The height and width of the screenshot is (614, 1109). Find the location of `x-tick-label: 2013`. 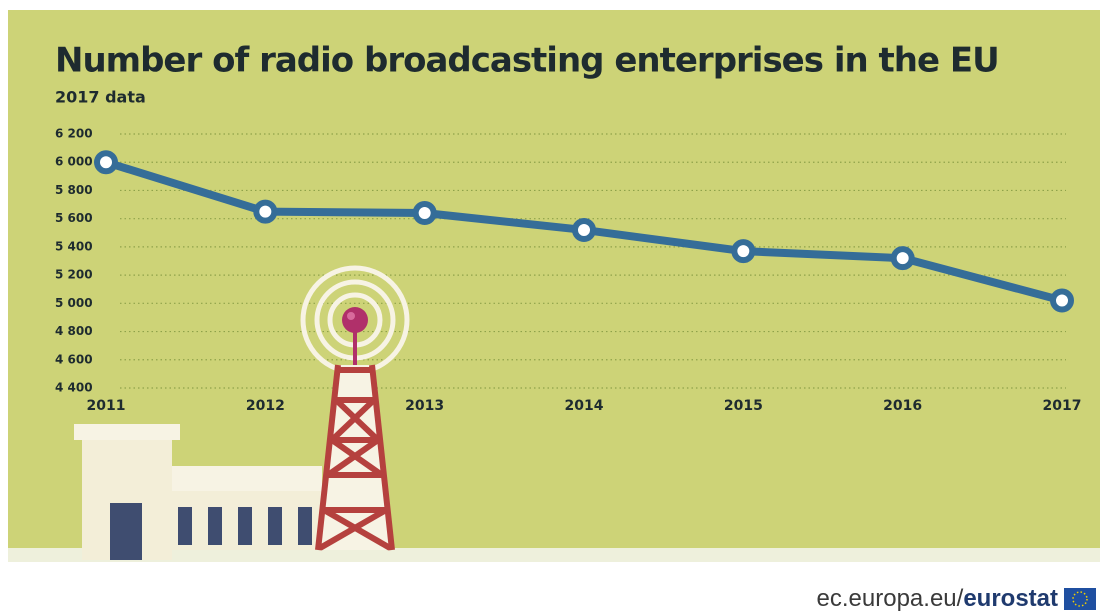

x-tick-label: 2013 is located at coordinates (424, 406).